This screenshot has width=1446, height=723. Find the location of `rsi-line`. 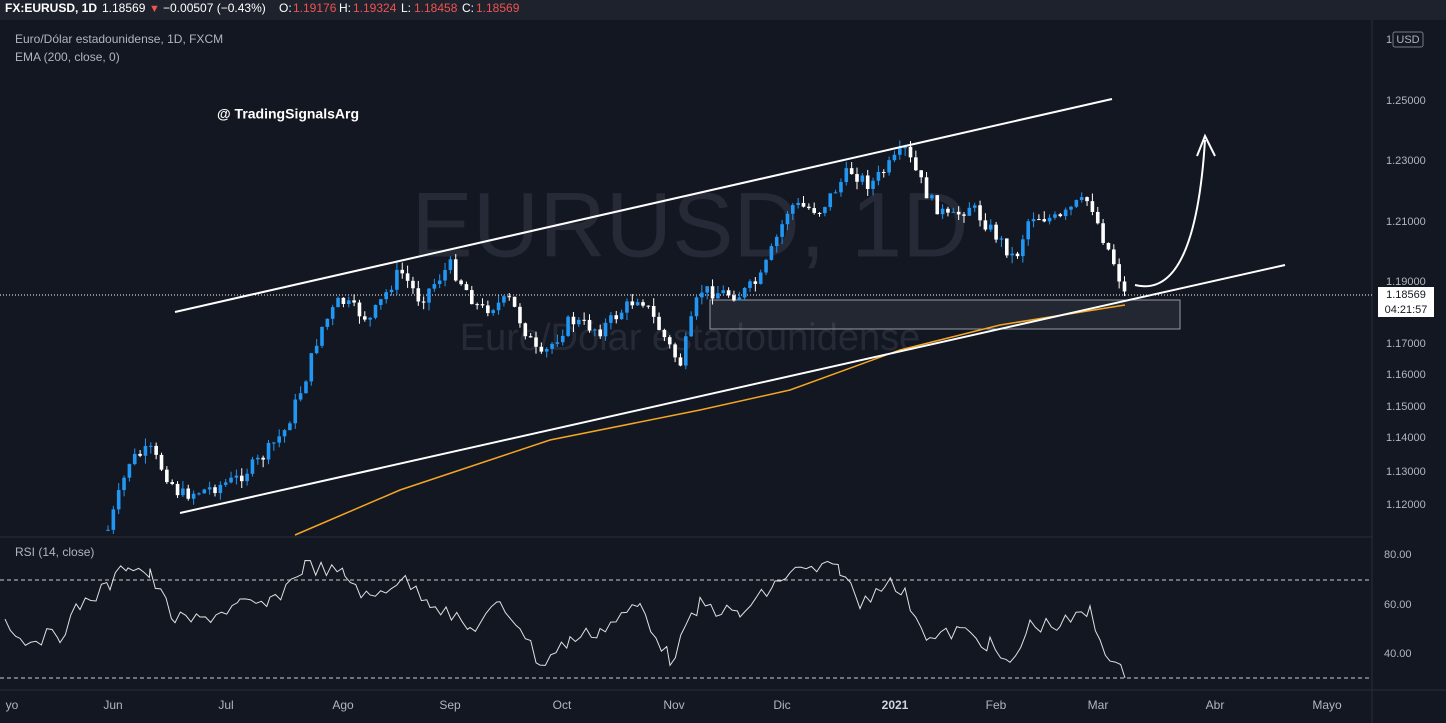

rsi-line is located at coordinates (565, 619).